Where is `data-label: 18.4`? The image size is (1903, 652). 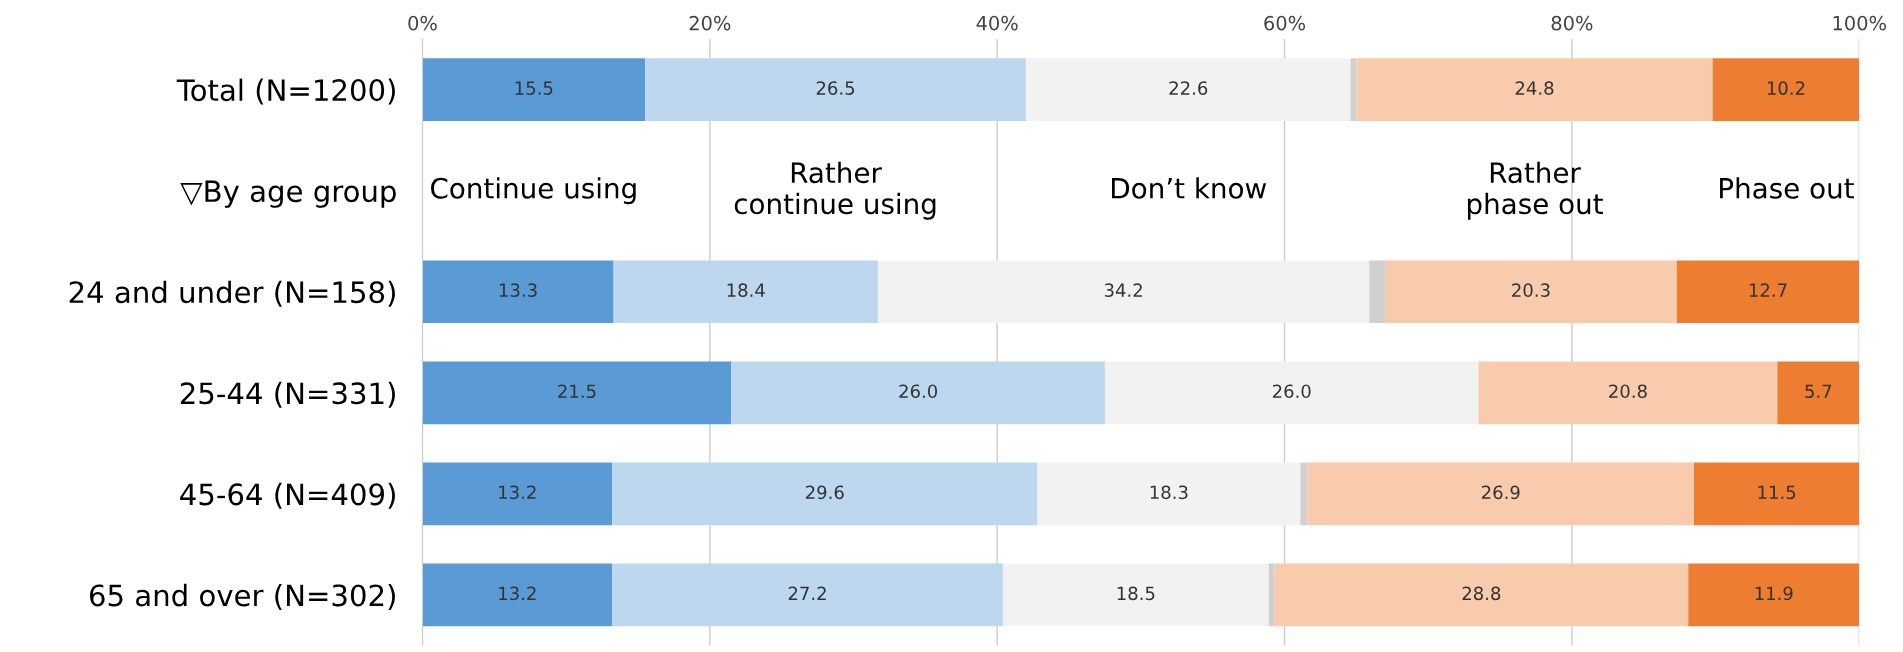
data-label: 18.4 is located at coordinates (746, 290).